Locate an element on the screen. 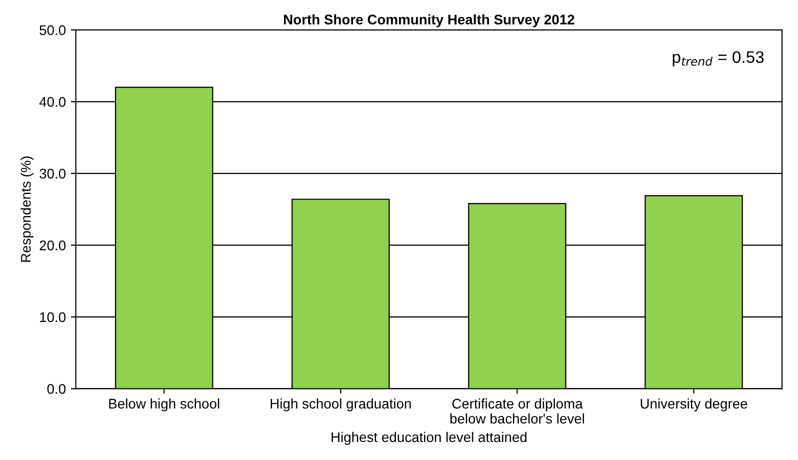 The image size is (798, 460). annotation: p$_{trend}$ = 0.53 is located at coordinates (718, 58).